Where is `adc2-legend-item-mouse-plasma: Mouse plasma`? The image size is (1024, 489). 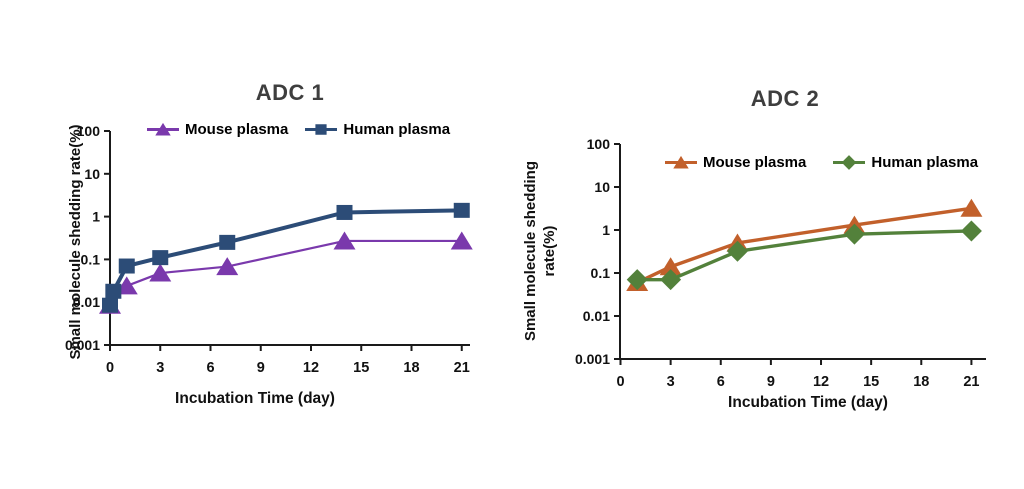
adc2-legend-item-mouse-plasma: Mouse plasma is located at coordinates (735, 162).